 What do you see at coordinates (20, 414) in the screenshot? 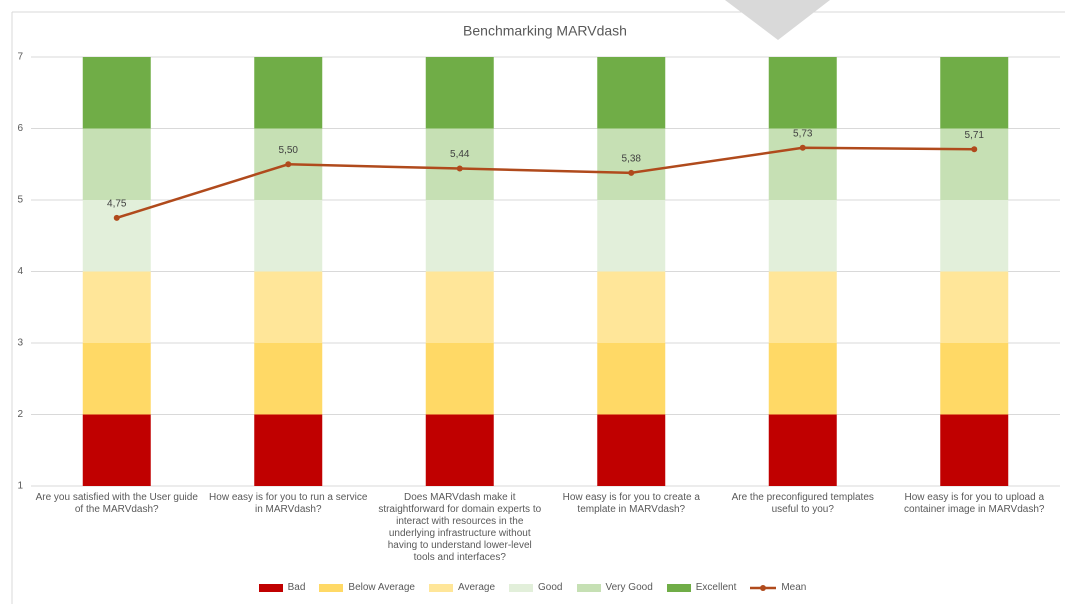
I see `y-tick-label: 2` at bounding box center [20, 414].